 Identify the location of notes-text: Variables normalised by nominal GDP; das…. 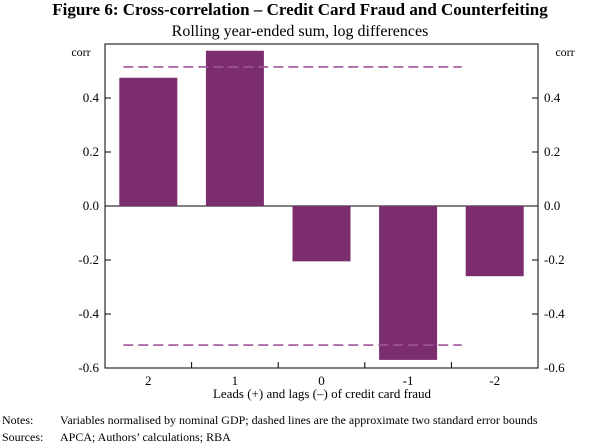
(299, 420).